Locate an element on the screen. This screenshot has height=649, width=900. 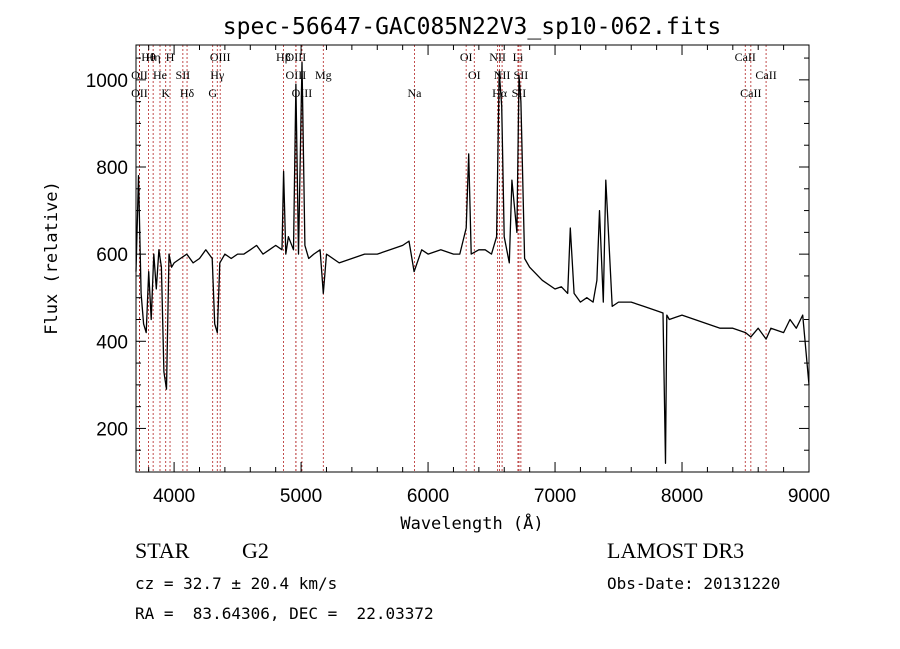
line-marker-label: Hα is located at coordinates (500, 93).